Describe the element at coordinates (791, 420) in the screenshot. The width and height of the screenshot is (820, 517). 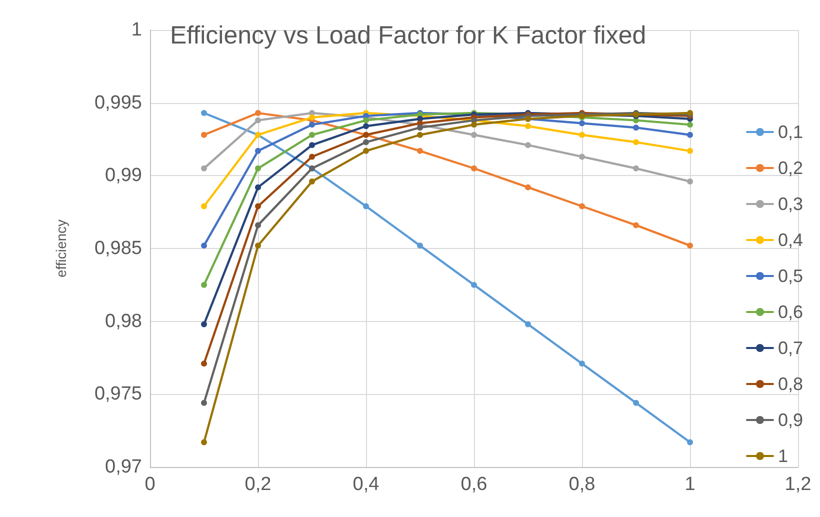
I see `legend-label: 0,9` at that location.